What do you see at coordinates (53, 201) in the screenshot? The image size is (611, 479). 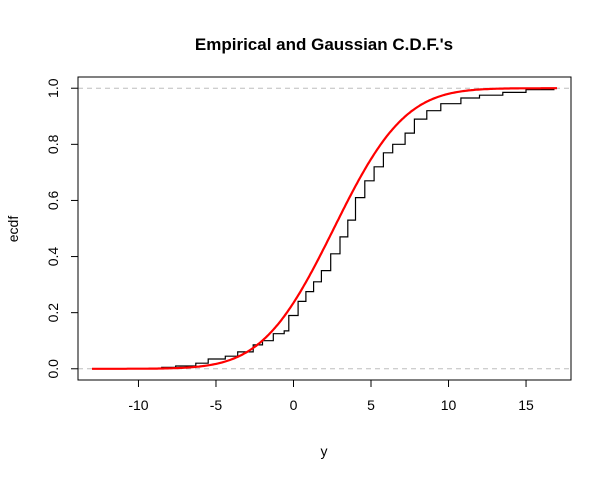 I see `y-tick-label: 0.6` at bounding box center [53, 201].